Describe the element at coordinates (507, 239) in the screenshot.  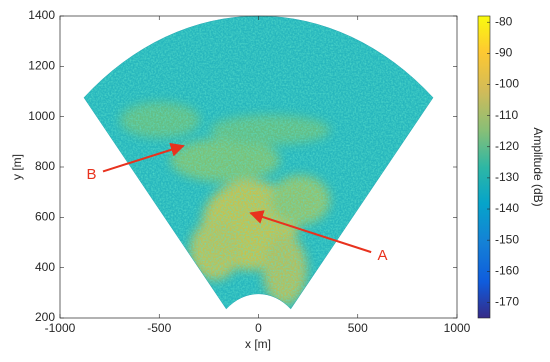
I see `colorbar-tick-label: -150` at that location.